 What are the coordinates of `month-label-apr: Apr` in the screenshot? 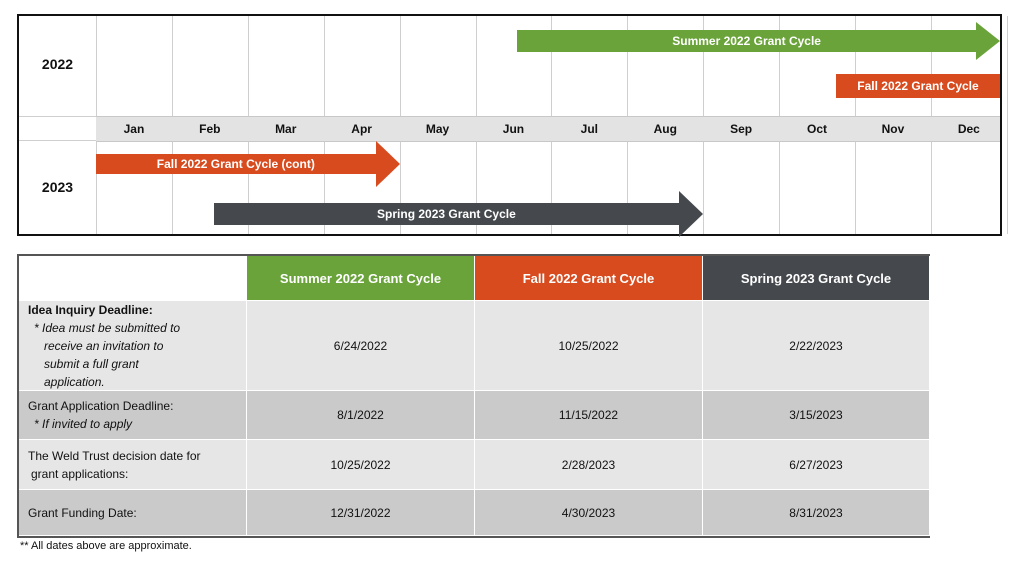 It's located at (361, 129).